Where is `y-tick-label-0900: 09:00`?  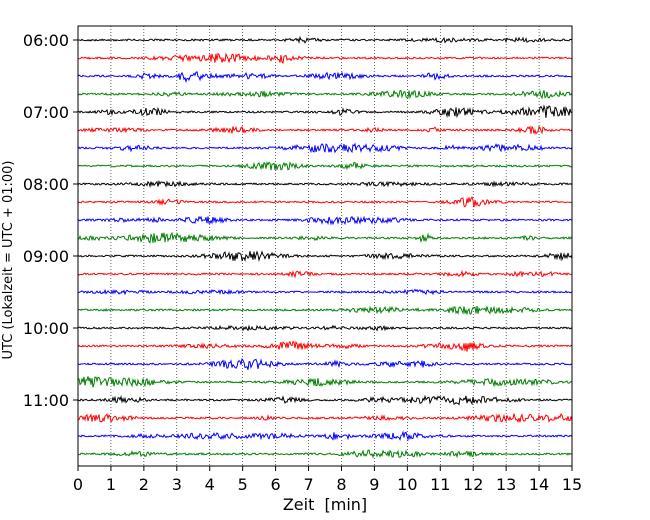 y-tick-label-0900: 09:00 is located at coordinates (46, 256).